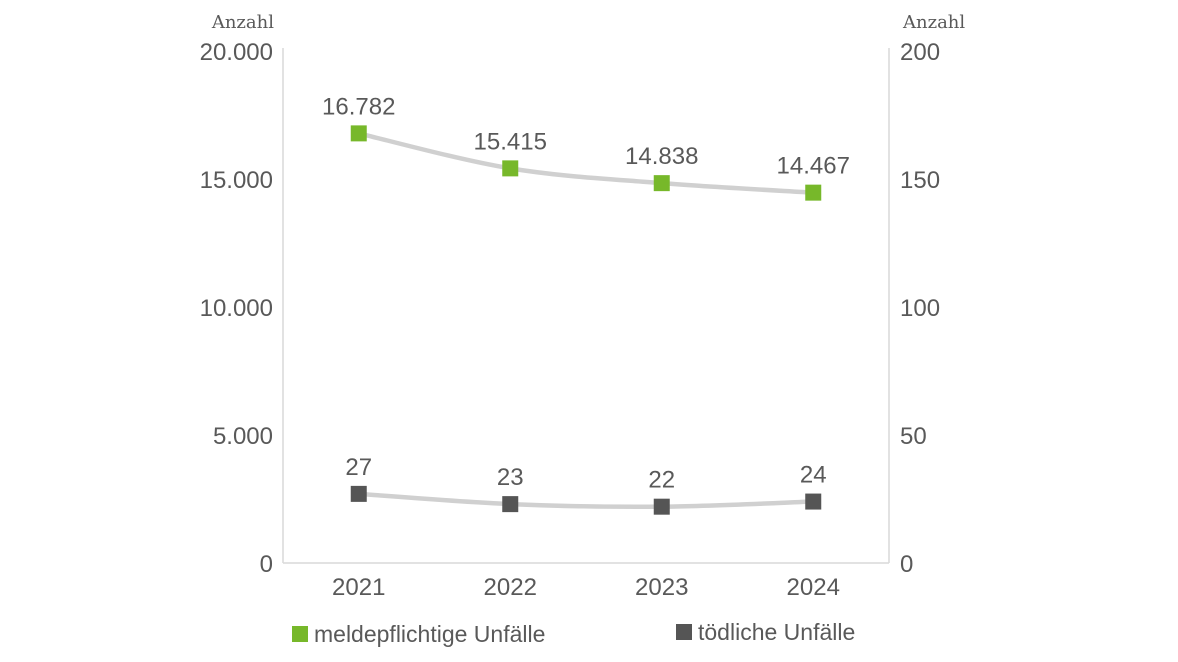 This screenshot has width=1178, height=662. What do you see at coordinates (586, 587) in the screenshot?
I see `x-axis-ticks: 2021 2022 2023 2024` at bounding box center [586, 587].